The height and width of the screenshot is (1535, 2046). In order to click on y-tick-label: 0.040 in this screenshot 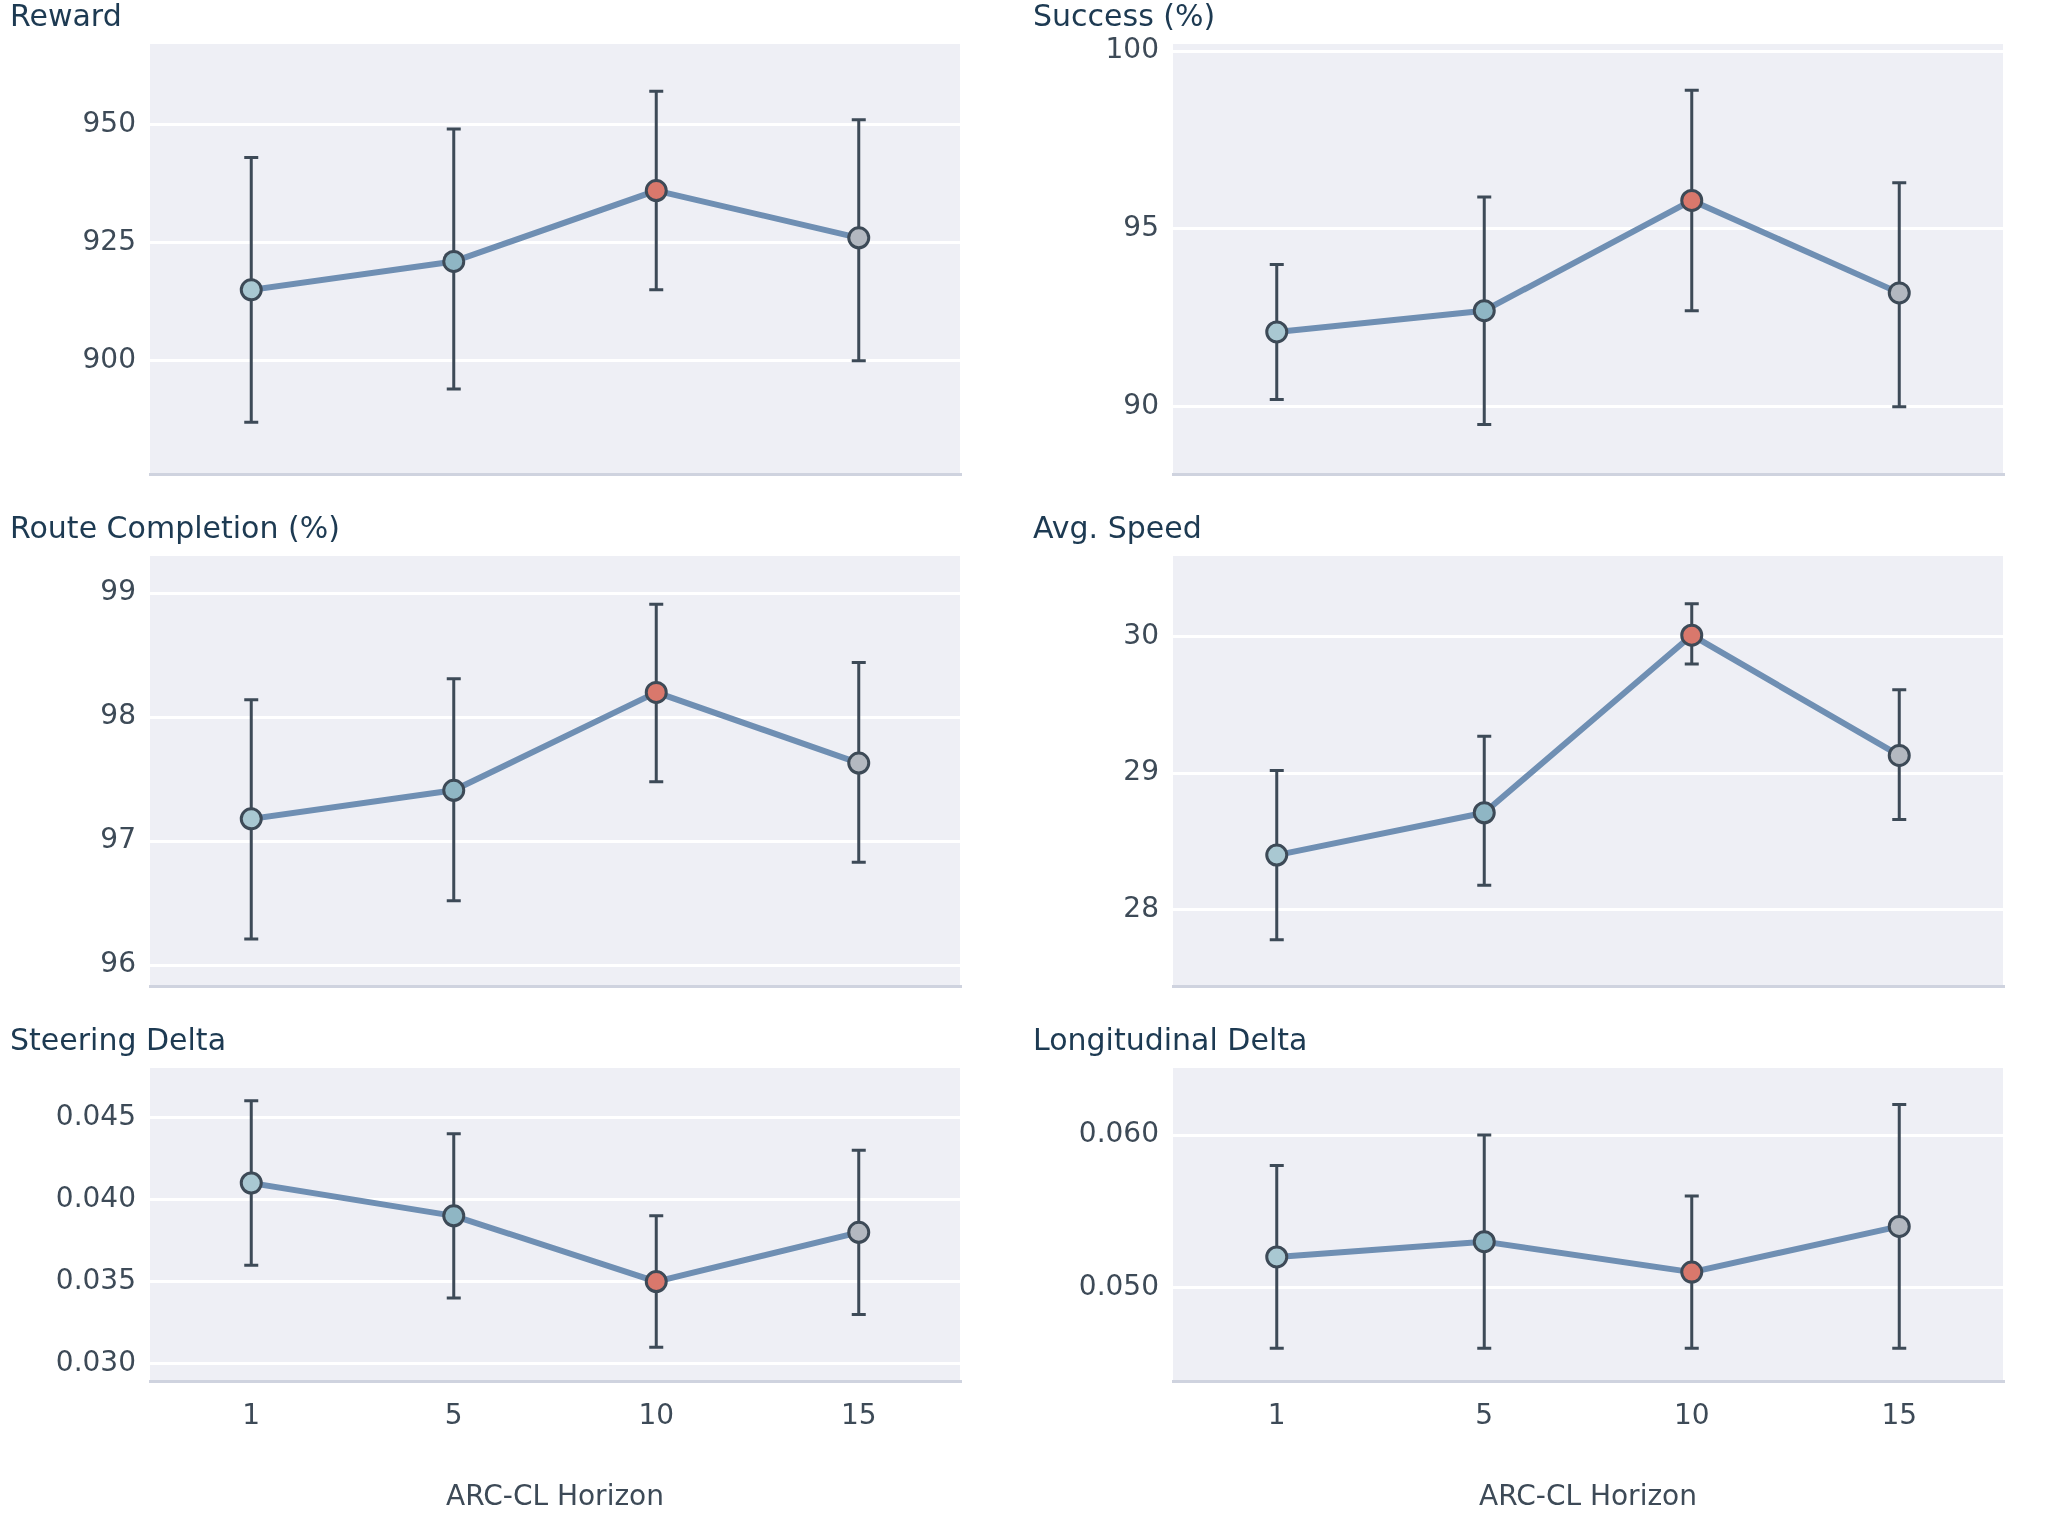, I will do `click(95, 1197)`.